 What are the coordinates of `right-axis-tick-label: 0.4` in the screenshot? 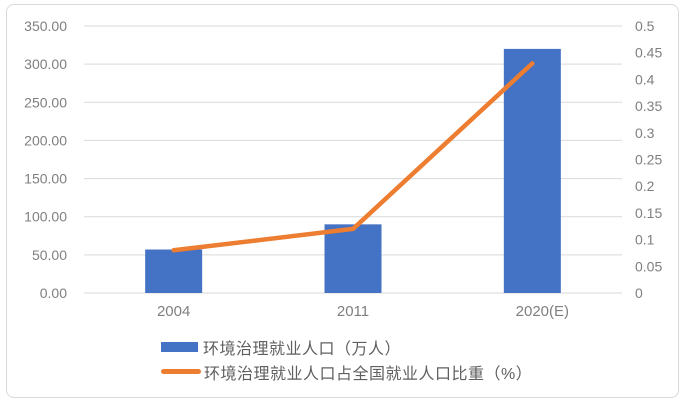 It's located at (645, 79).